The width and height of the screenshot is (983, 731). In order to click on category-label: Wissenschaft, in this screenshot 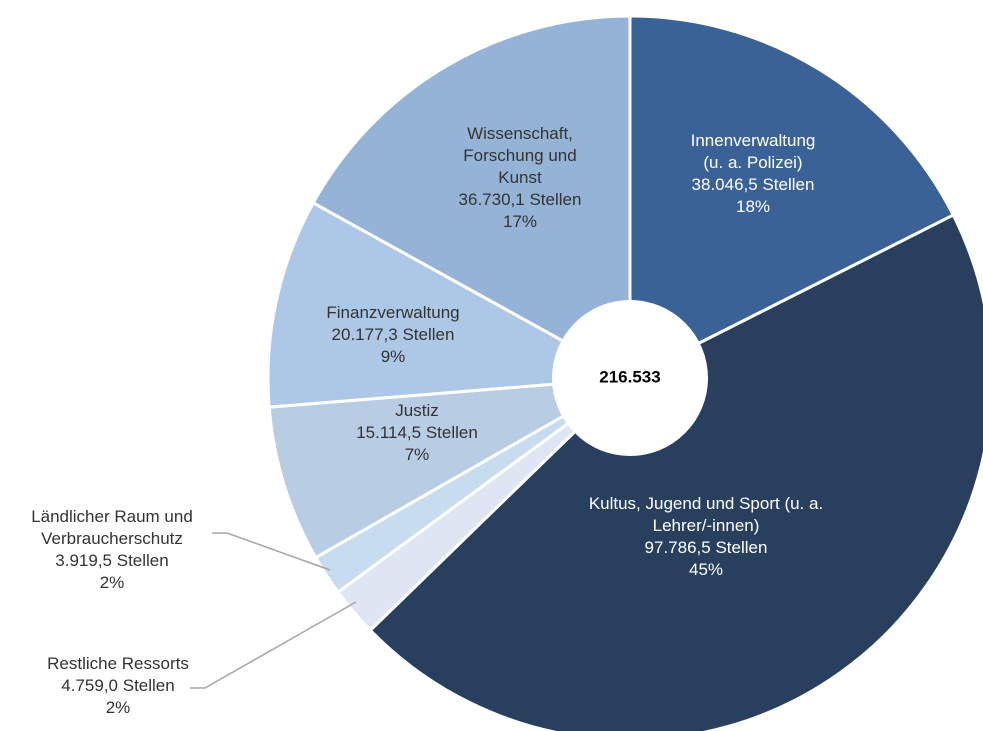, I will do `click(520, 133)`.